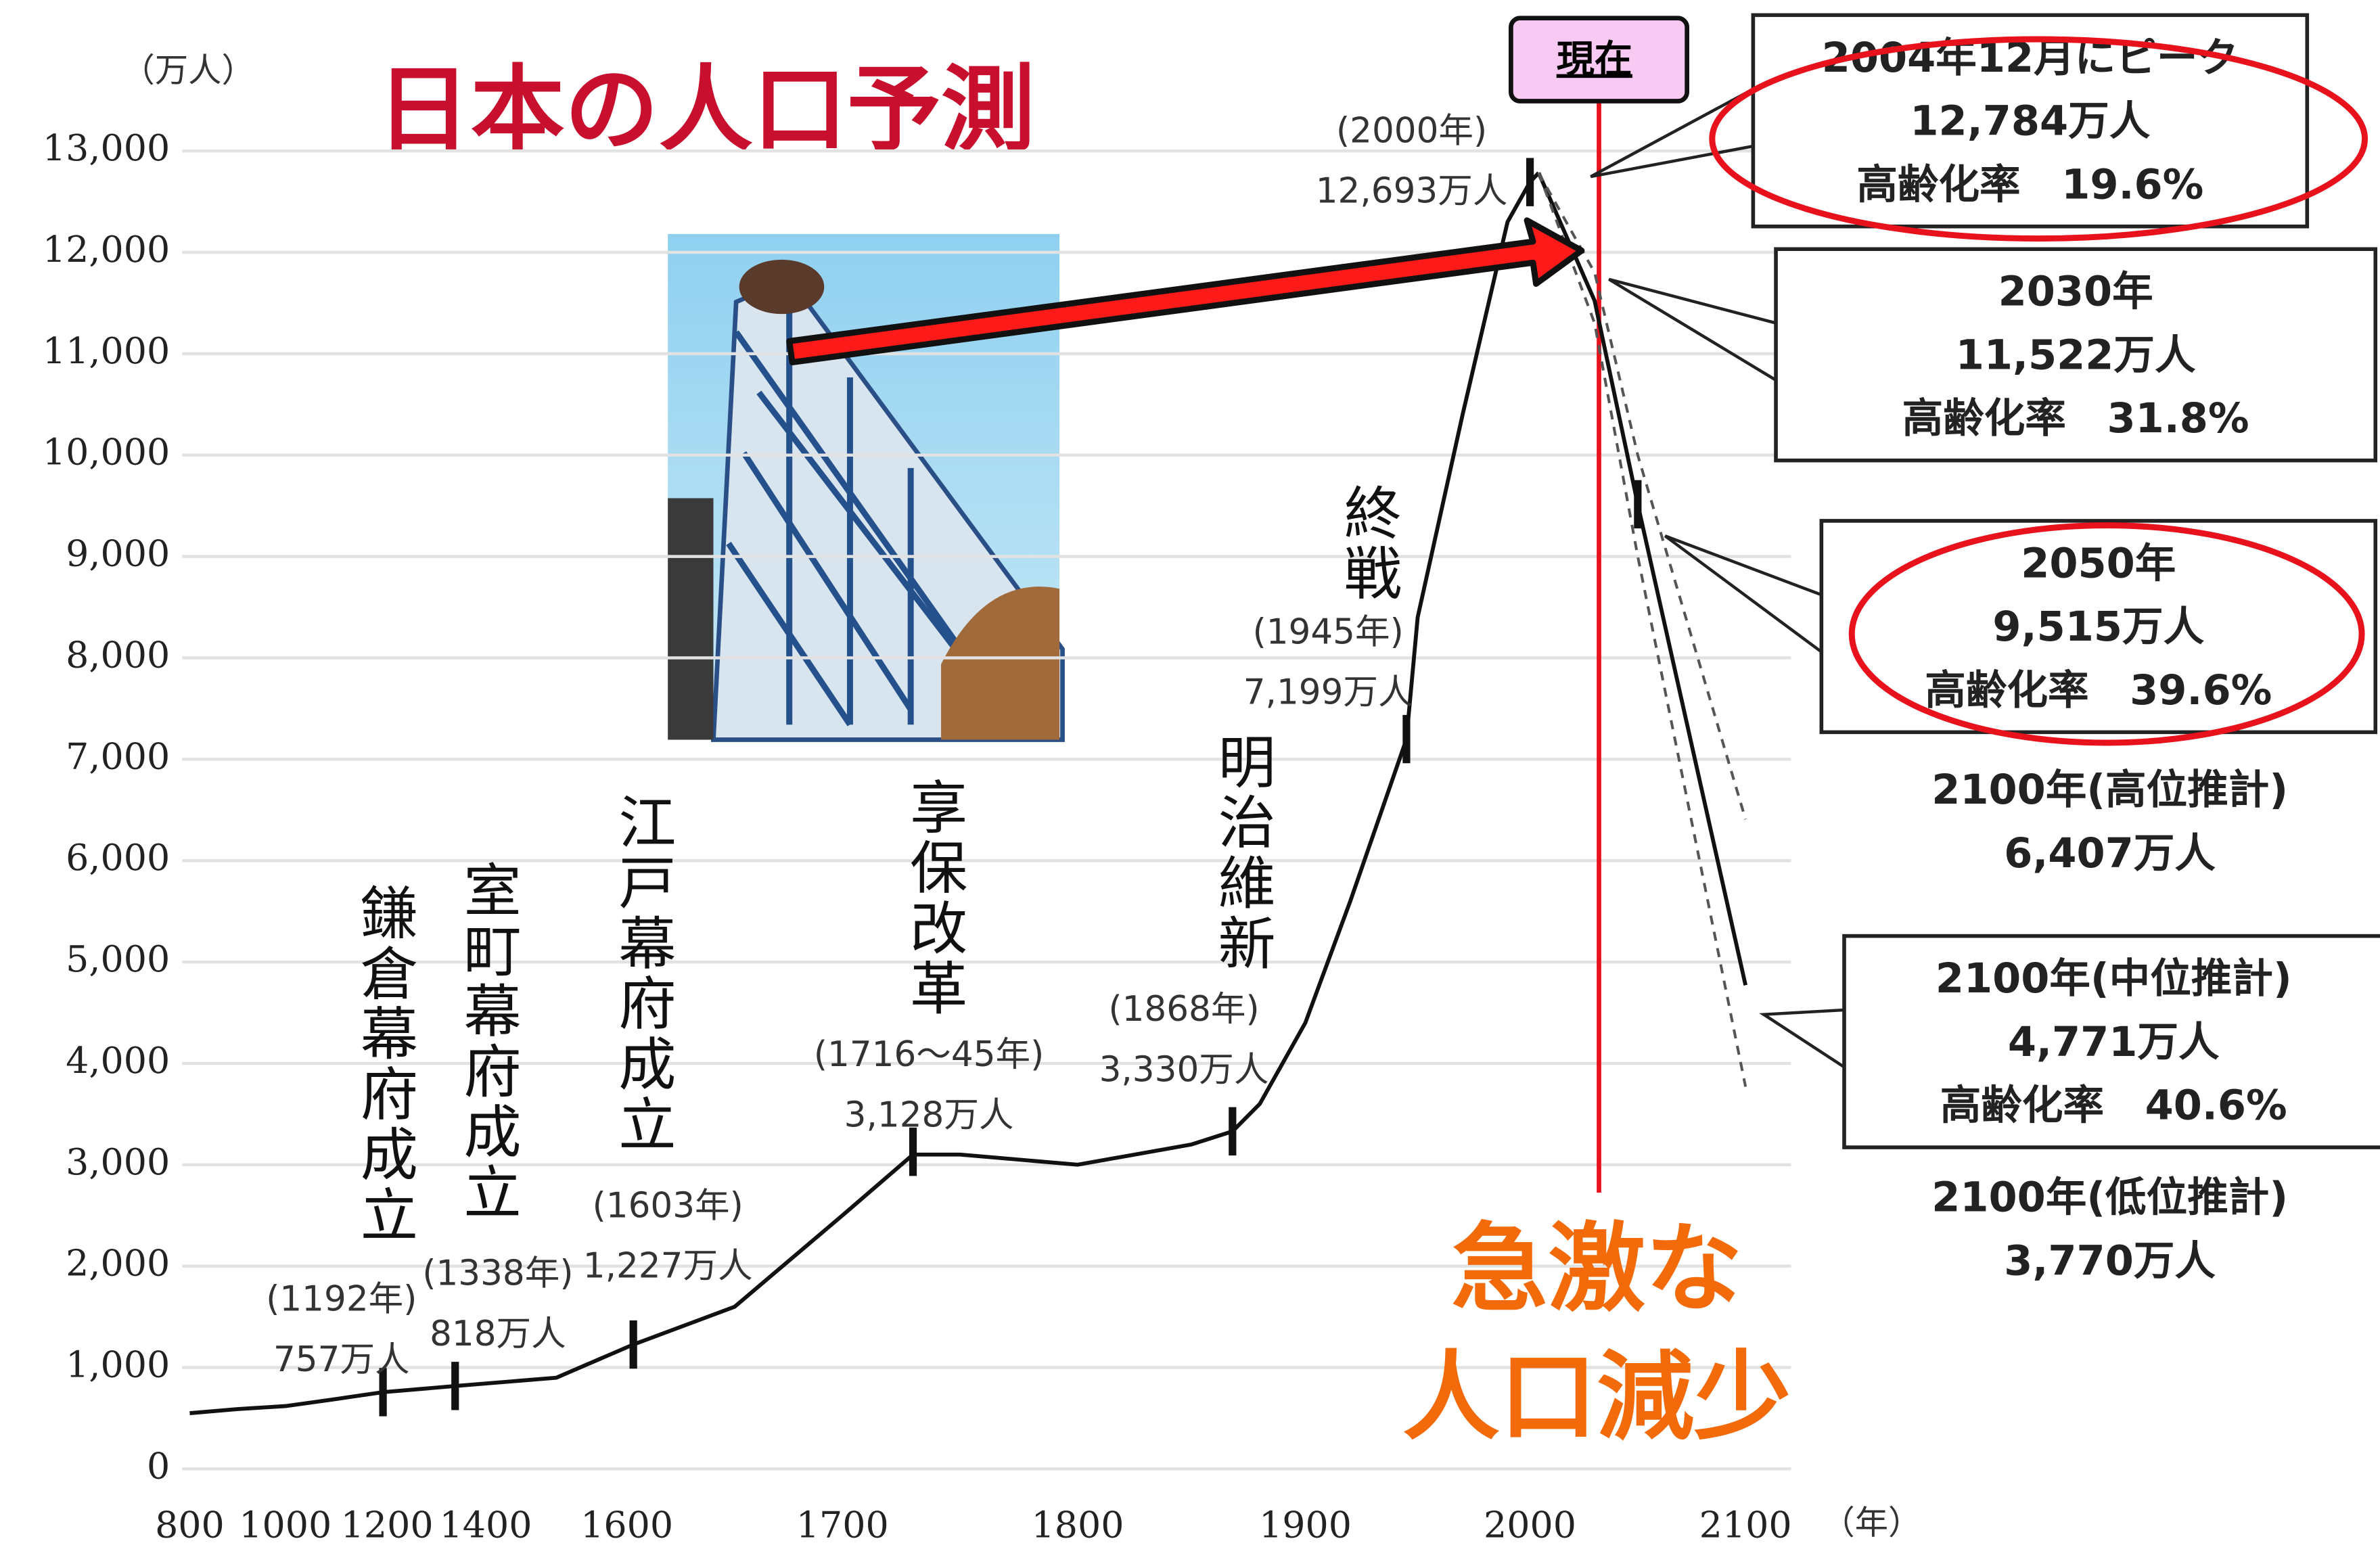 The height and width of the screenshot is (1564, 2380). What do you see at coordinates (626, 1525) in the screenshot?
I see `x-tick-label: 1600` at bounding box center [626, 1525].